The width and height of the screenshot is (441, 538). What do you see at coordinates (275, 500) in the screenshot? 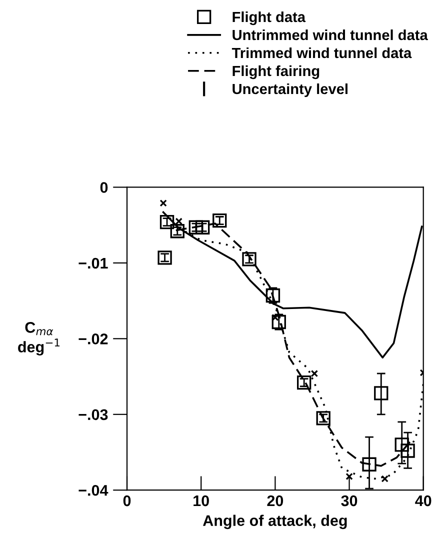
I see `x-tick-label: 20` at bounding box center [275, 500].